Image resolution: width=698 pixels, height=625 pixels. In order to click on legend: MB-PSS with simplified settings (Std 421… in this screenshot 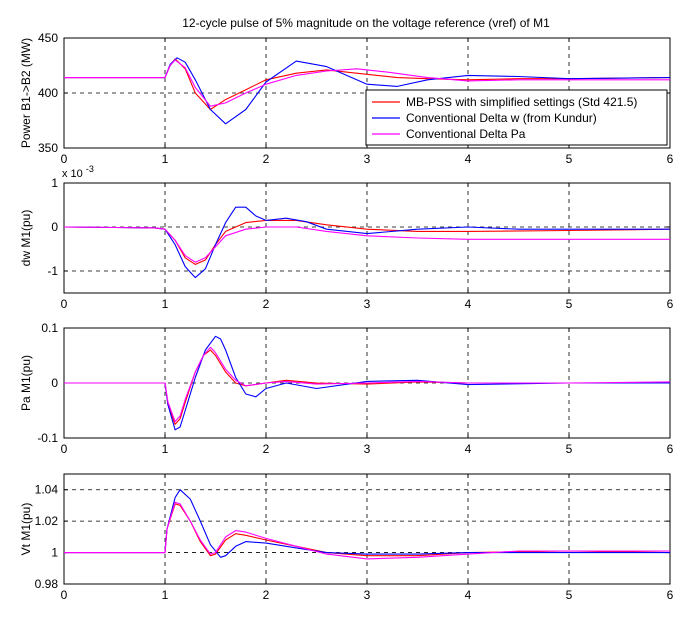, I will do `click(516, 117)`.